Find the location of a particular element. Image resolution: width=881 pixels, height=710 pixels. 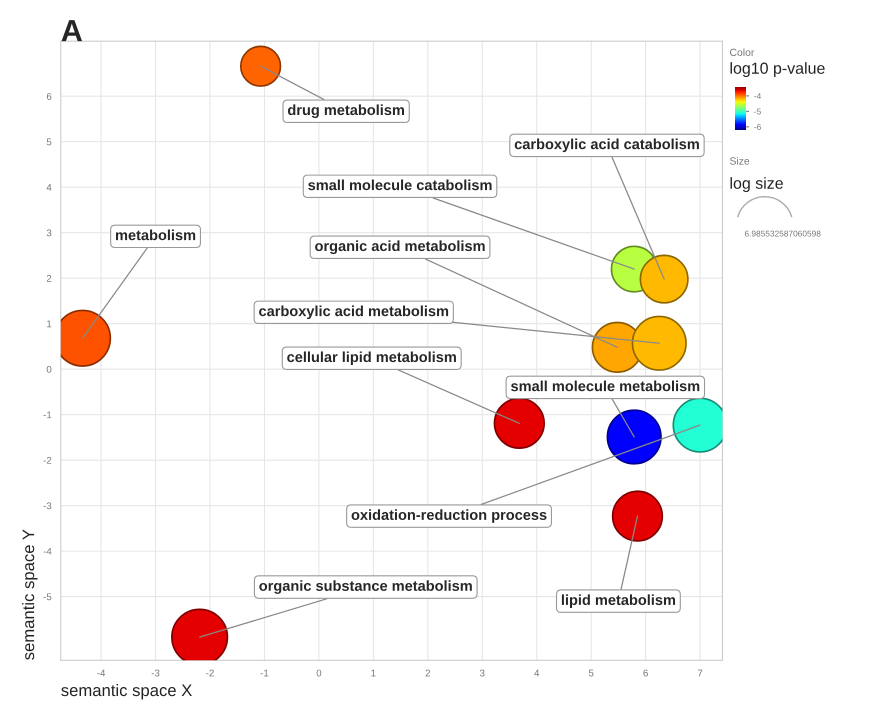

annotation: carboxylic acid metabolism is located at coordinates (353, 313).